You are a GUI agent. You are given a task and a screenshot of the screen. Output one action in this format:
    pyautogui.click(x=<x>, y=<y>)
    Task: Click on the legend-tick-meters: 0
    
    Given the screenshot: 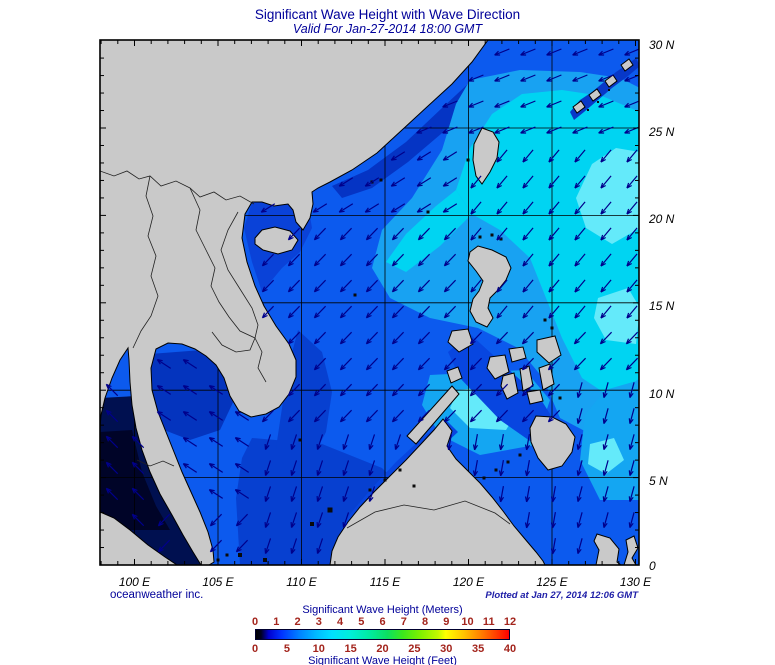 What is the action you would take?
    pyautogui.click(x=255, y=622)
    